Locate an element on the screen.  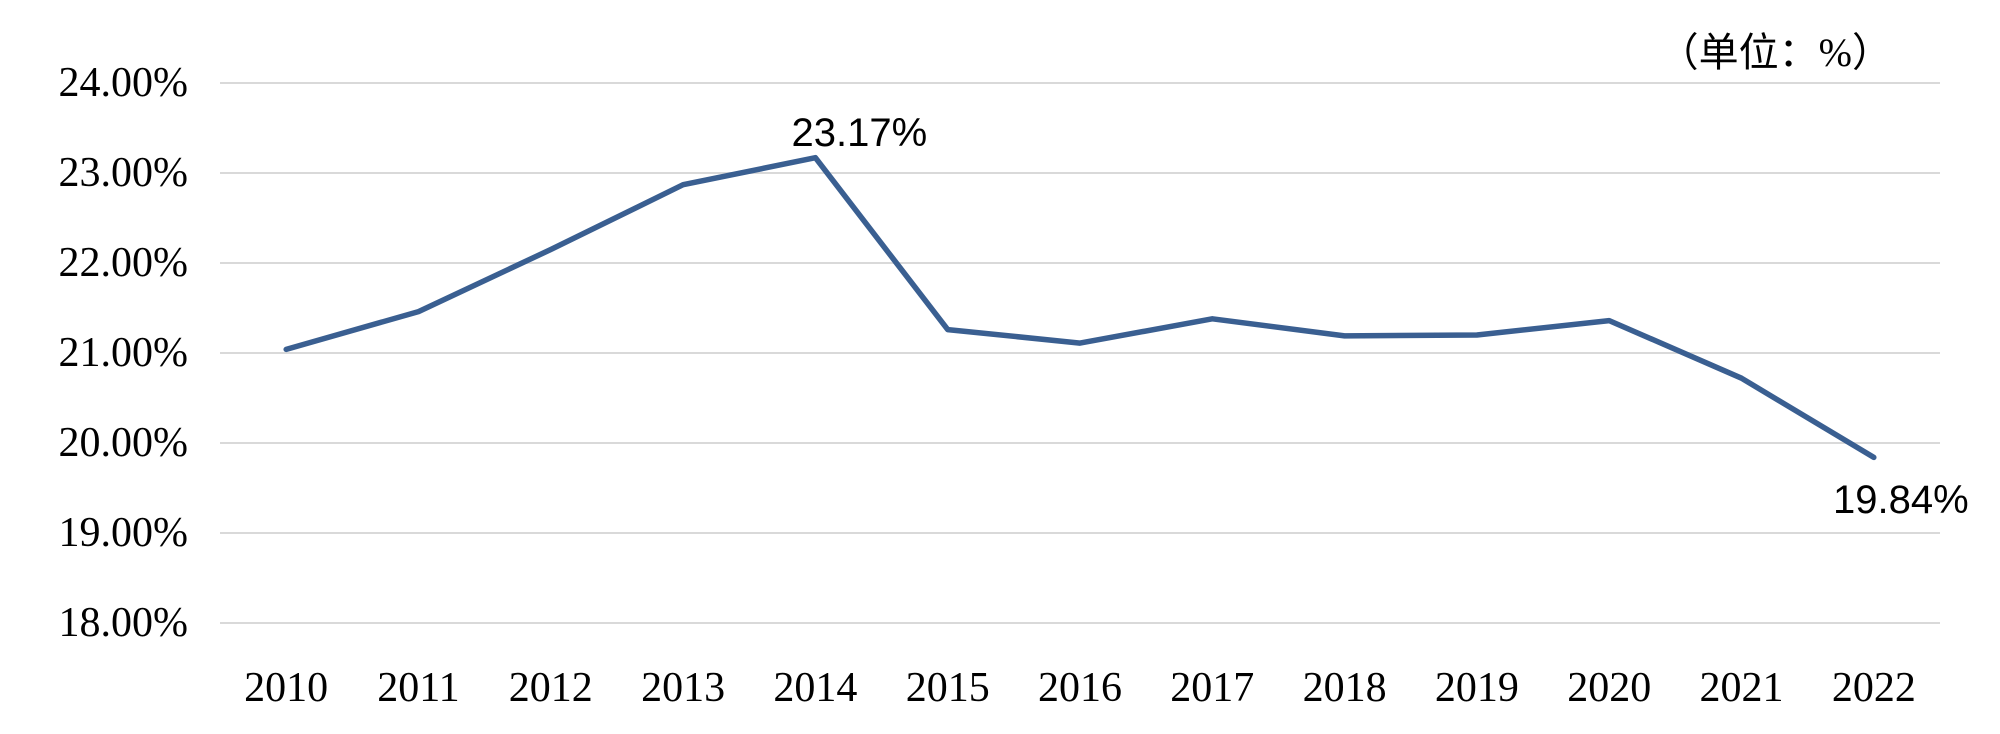
y-tick-label: 18.00% is located at coordinates (123, 623).